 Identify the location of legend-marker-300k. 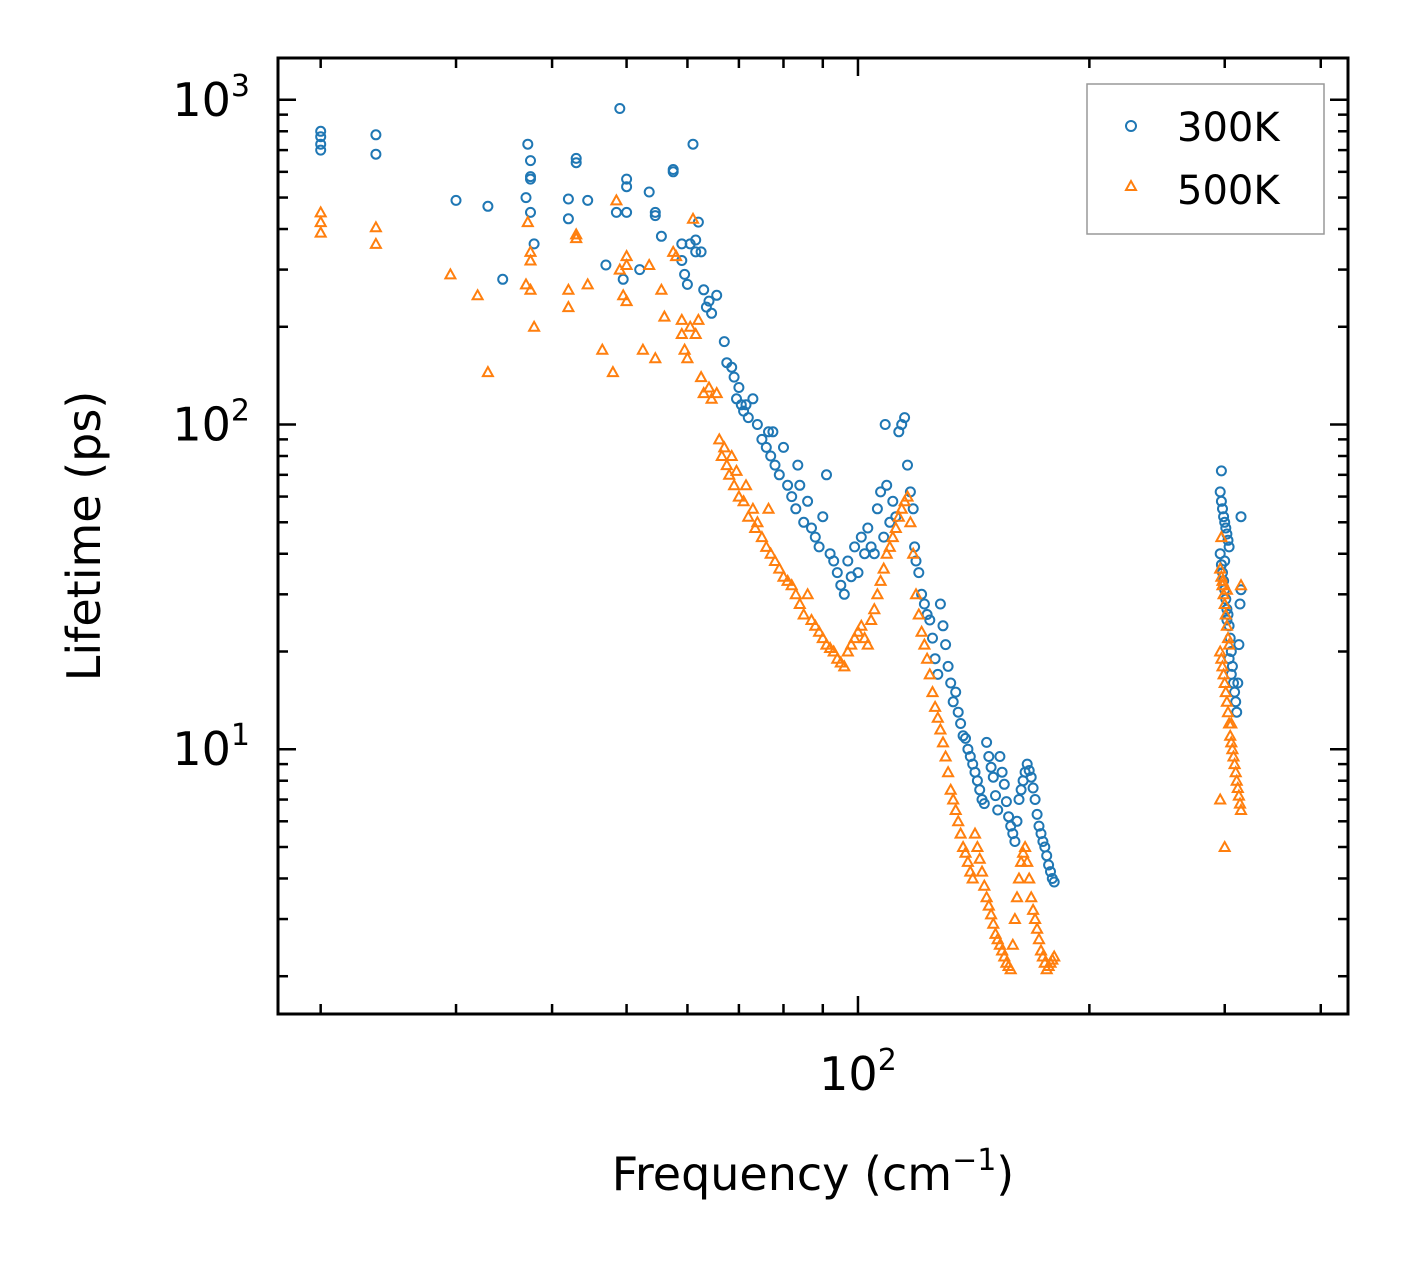
(1131, 126).